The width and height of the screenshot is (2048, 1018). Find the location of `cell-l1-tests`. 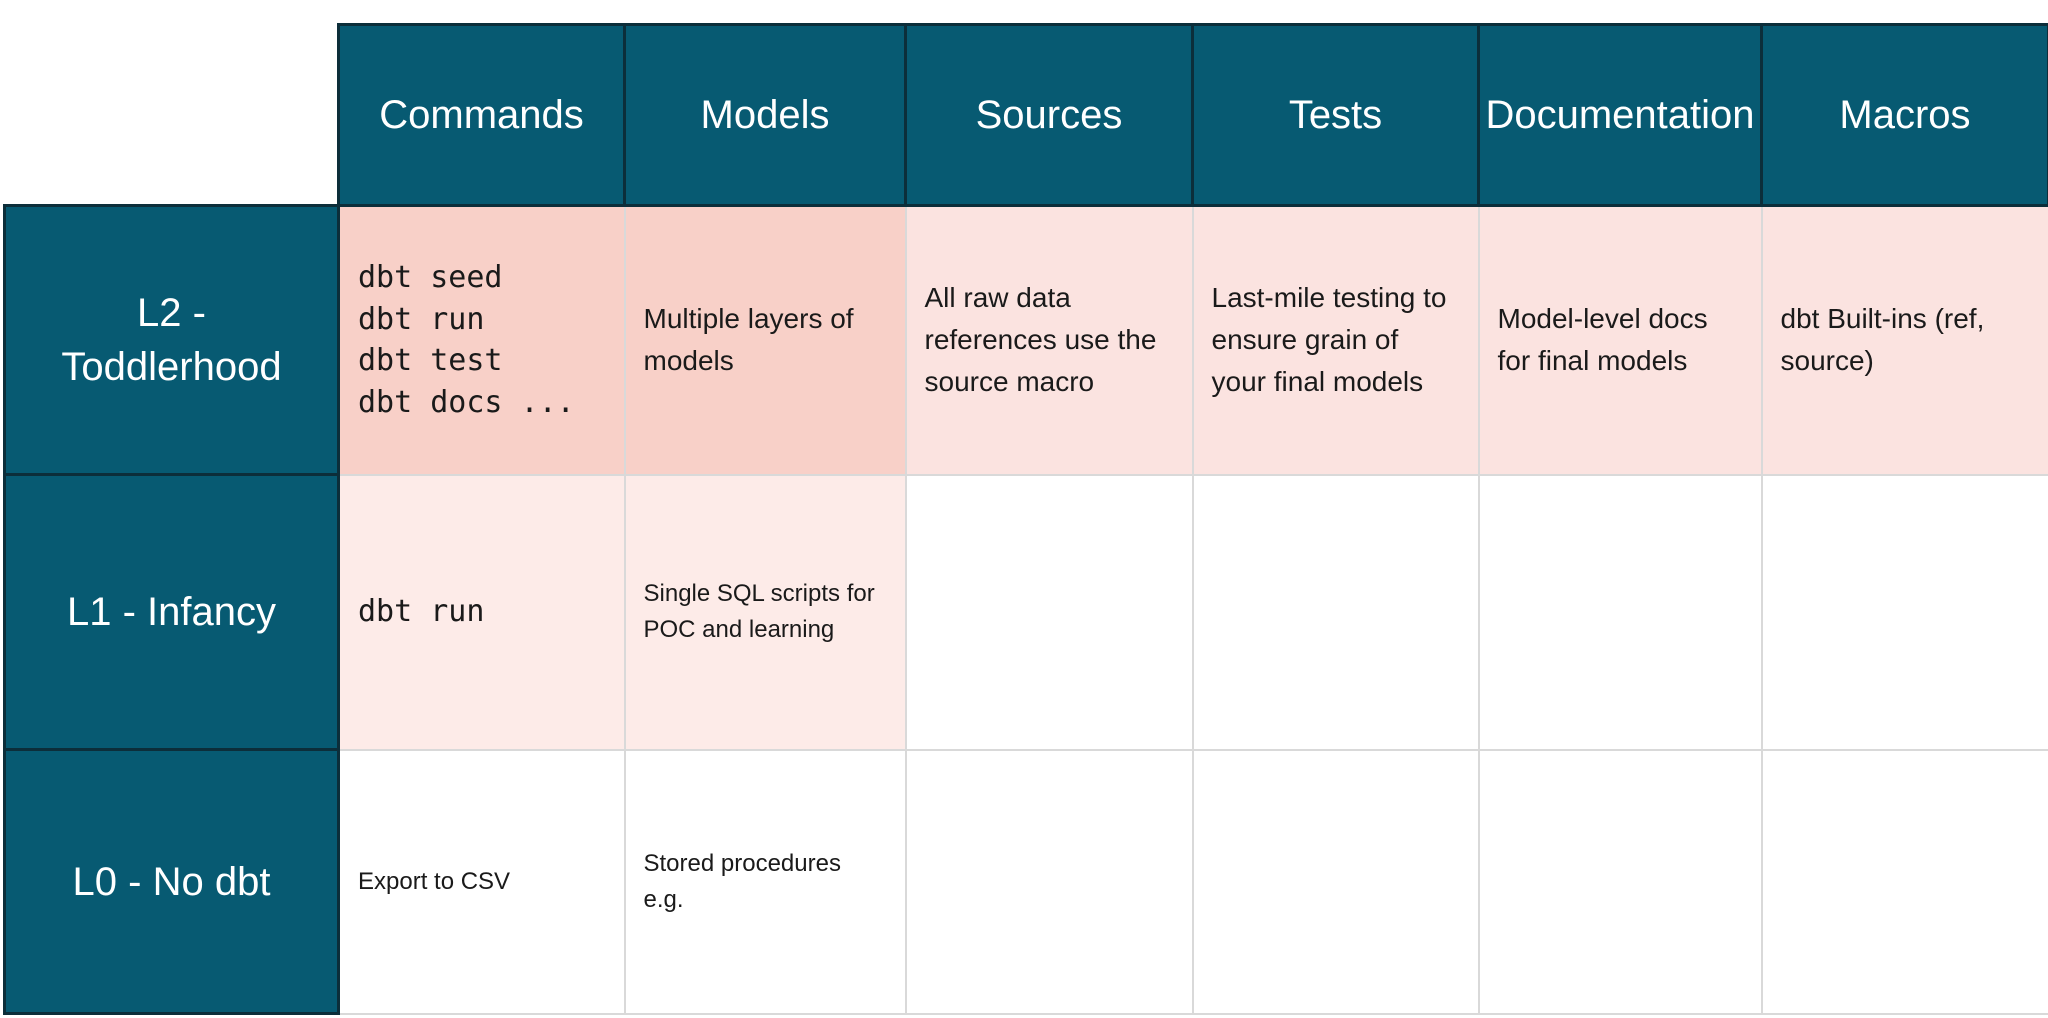

cell-l1-tests is located at coordinates (1335, 612).